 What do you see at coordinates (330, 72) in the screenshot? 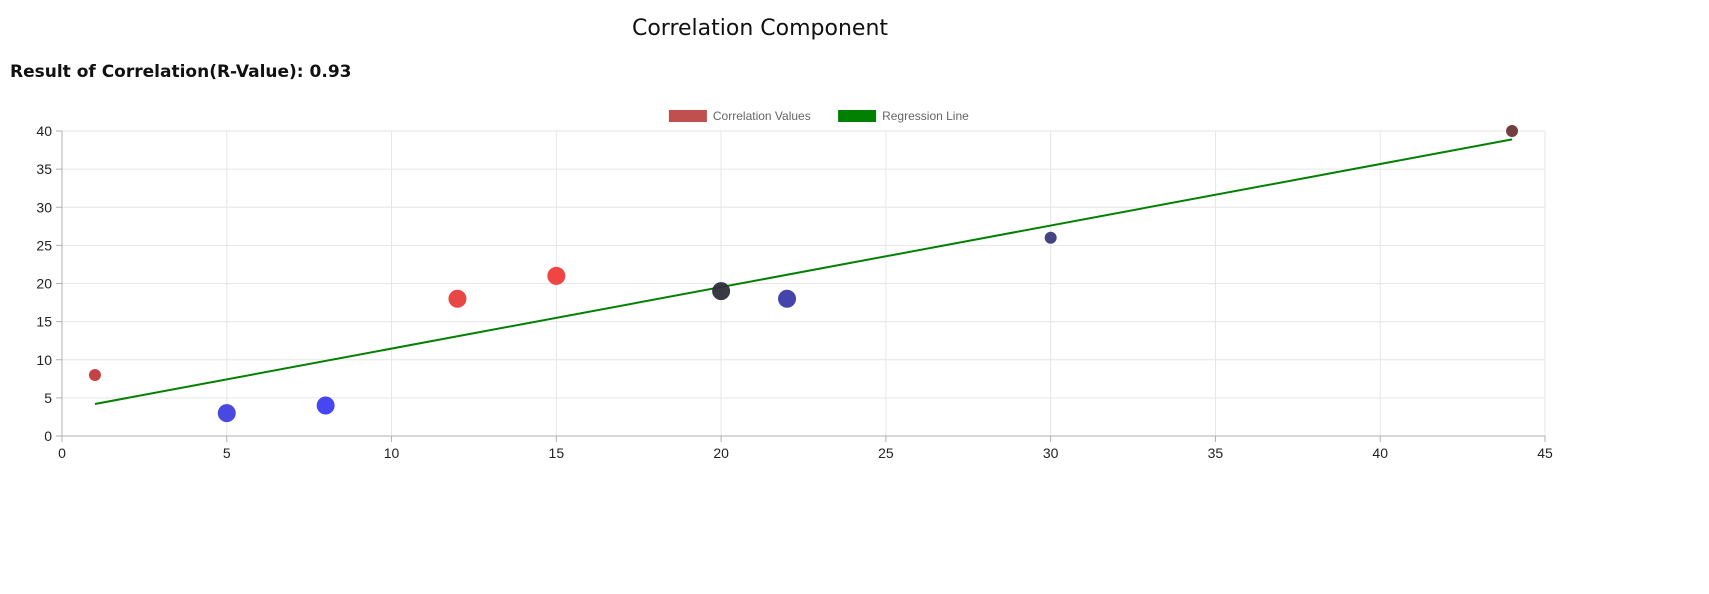
I see `correlation-result-value: 0.93` at bounding box center [330, 72].